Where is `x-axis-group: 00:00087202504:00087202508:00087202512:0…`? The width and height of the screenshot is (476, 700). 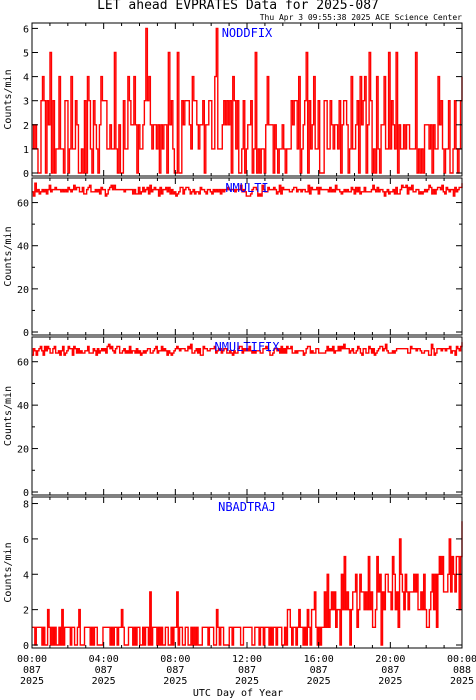 x-axis-group: 00:00087202504:00087202508:00087202512:0… is located at coordinates (246, 670).